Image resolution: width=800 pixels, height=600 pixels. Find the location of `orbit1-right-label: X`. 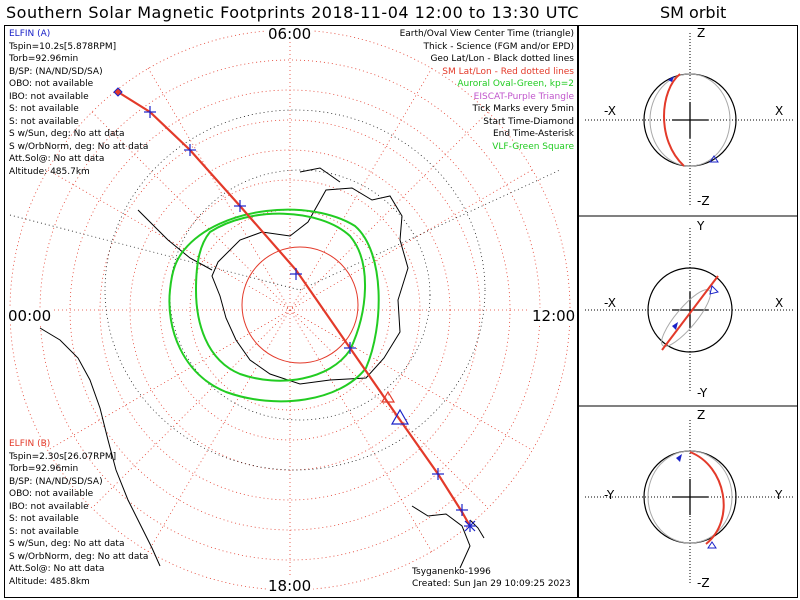

orbit1-right-label: X is located at coordinates (779, 111).